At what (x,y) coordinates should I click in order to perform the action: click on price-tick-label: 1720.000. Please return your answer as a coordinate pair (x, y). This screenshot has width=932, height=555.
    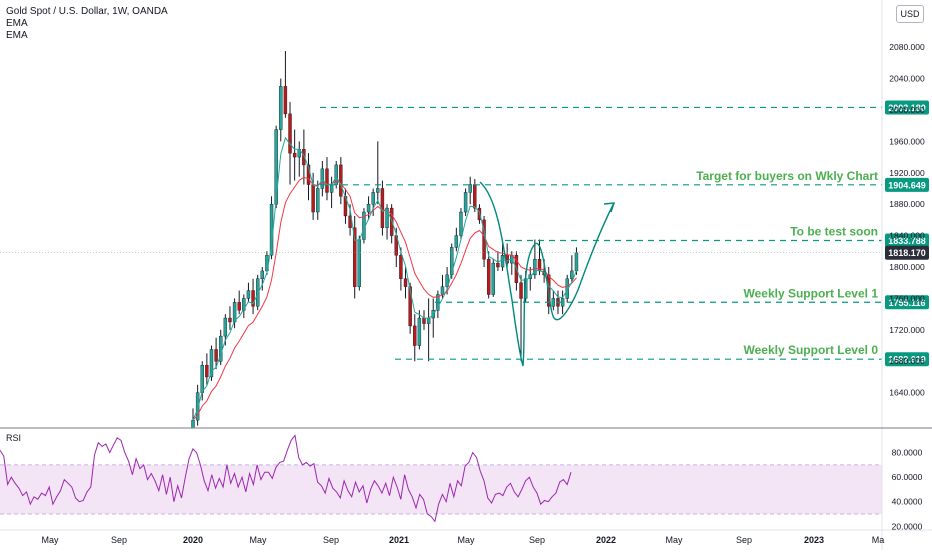
    Looking at the image, I should click on (907, 330).